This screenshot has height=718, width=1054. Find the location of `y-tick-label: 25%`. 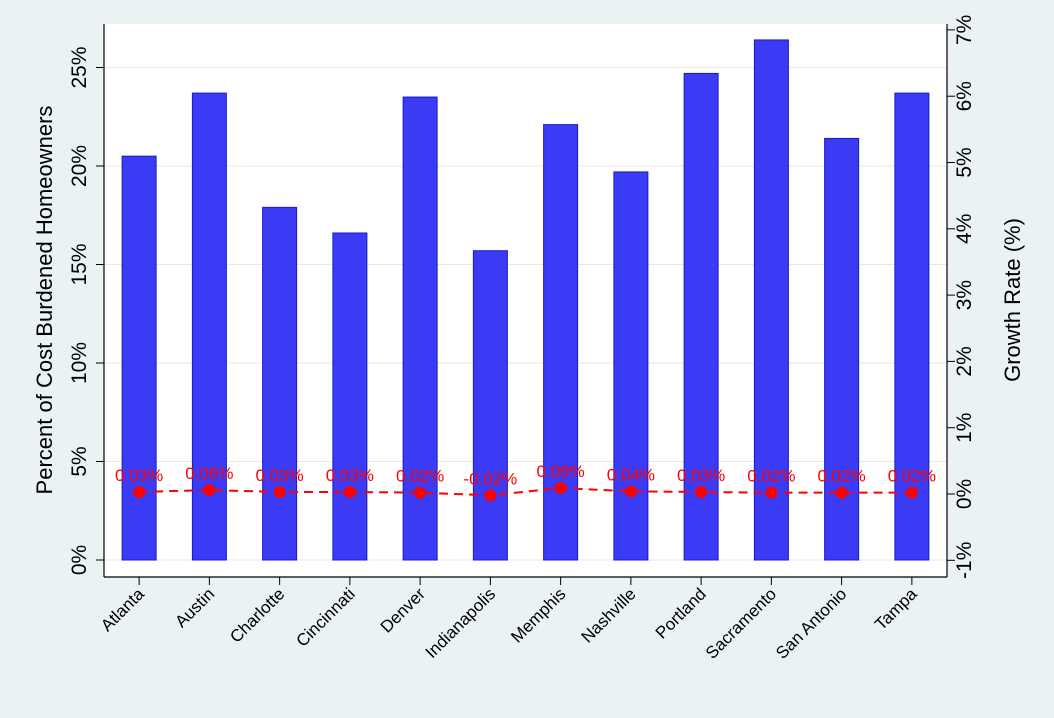

y-tick-label: 25% is located at coordinates (79, 67).